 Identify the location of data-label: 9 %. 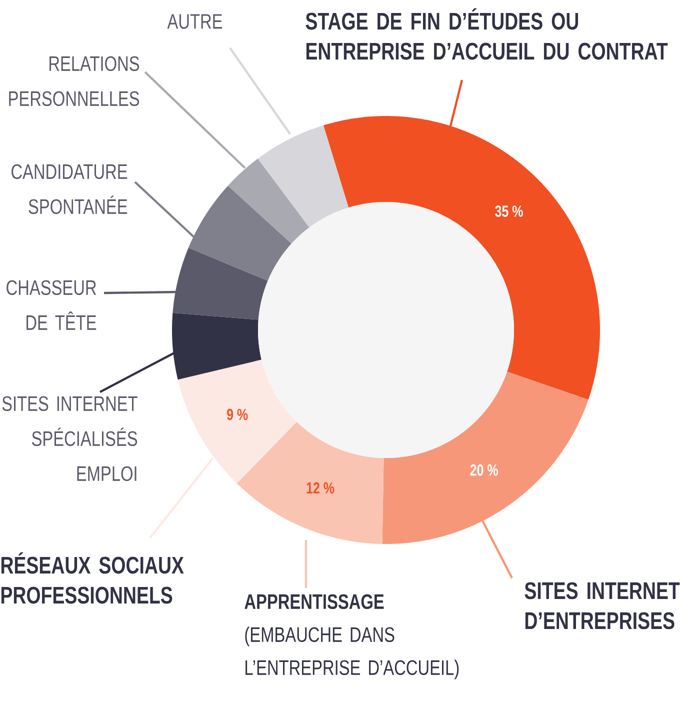
(237, 414).